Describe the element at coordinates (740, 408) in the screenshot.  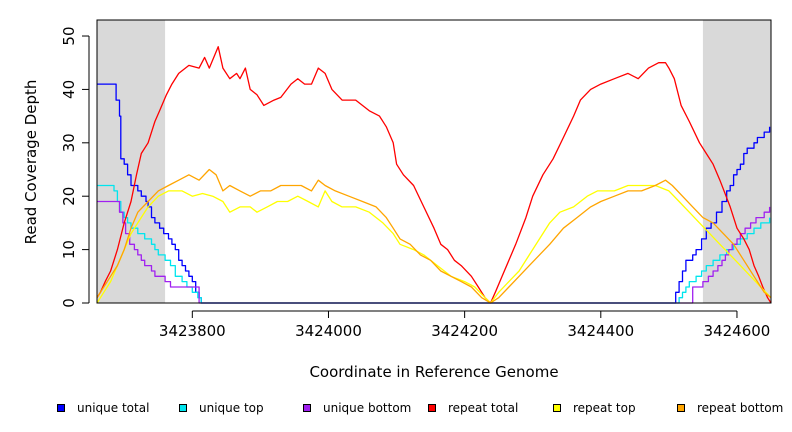
I see `legend-label: repeat bottom` at that location.